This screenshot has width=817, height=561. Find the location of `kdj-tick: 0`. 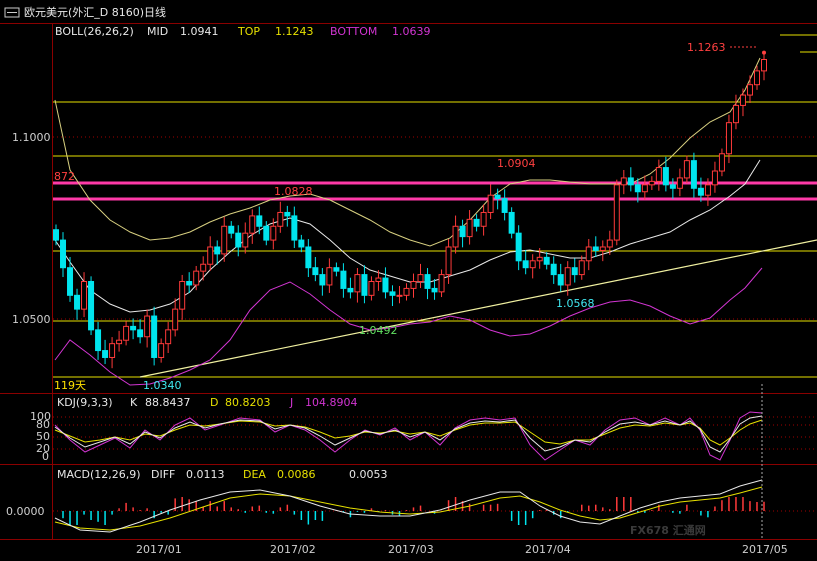

kdj-tick: 0 is located at coordinates (45, 456).